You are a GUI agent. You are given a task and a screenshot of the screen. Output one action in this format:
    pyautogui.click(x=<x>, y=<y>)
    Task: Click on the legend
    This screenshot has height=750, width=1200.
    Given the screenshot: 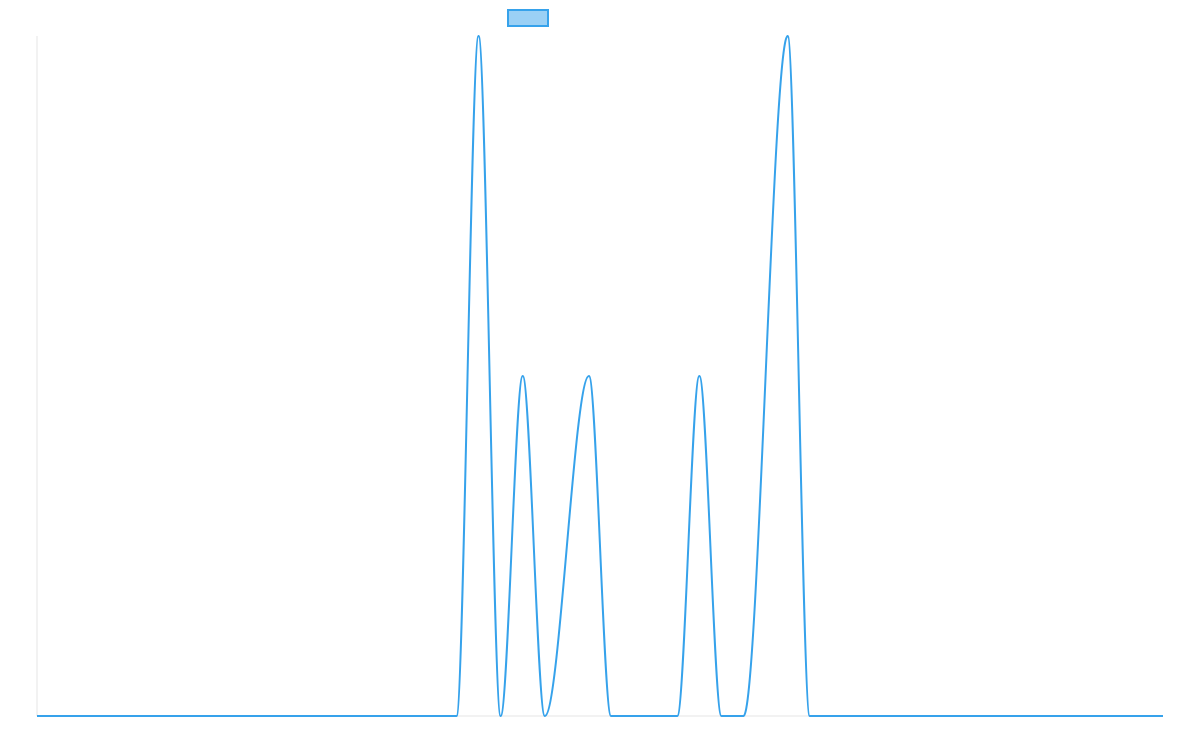 What is the action you would take?
    pyautogui.click(x=528, y=18)
    